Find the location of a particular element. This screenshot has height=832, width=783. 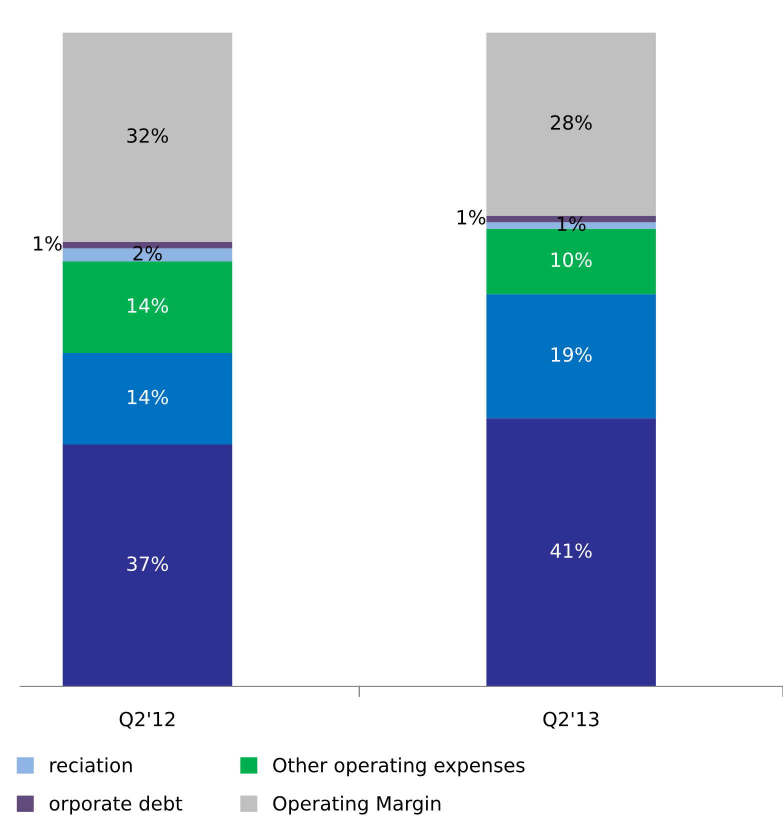

data-label: 10% is located at coordinates (572, 260).